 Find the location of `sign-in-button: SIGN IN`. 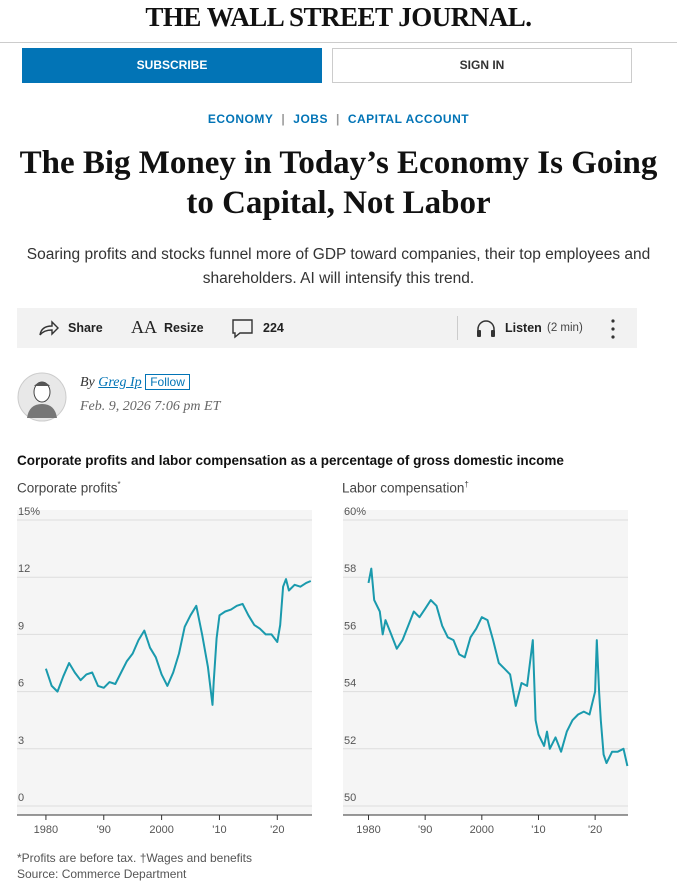

sign-in-button: SIGN IN is located at coordinates (482, 65).